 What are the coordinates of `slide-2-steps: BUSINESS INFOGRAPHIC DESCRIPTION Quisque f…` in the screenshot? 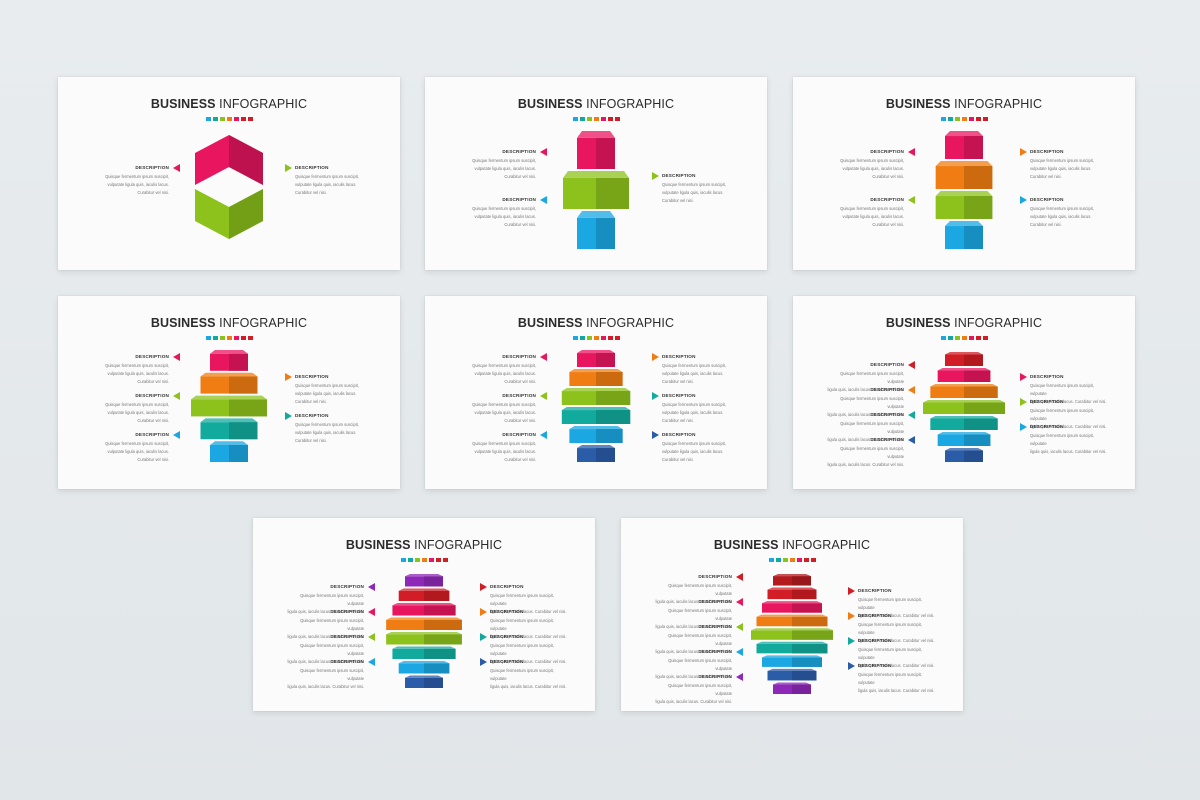 It's located at (229, 173).